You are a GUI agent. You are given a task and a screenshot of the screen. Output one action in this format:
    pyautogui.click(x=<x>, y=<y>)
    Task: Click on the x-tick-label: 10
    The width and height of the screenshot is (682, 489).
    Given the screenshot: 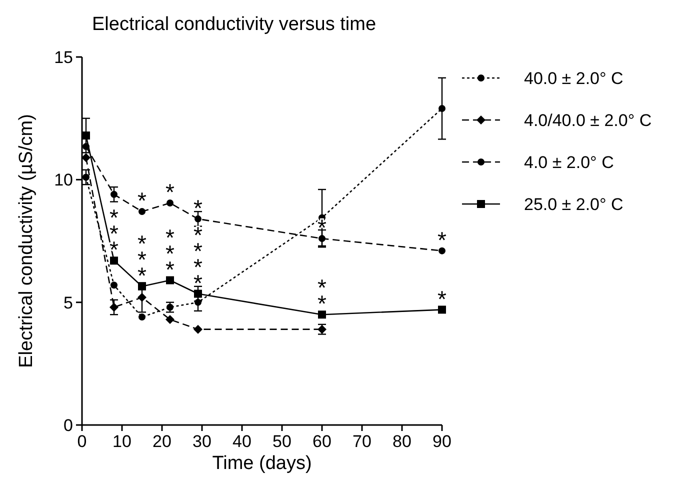 What is the action you would take?
    pyautogui.click(x=122, y=441)
    